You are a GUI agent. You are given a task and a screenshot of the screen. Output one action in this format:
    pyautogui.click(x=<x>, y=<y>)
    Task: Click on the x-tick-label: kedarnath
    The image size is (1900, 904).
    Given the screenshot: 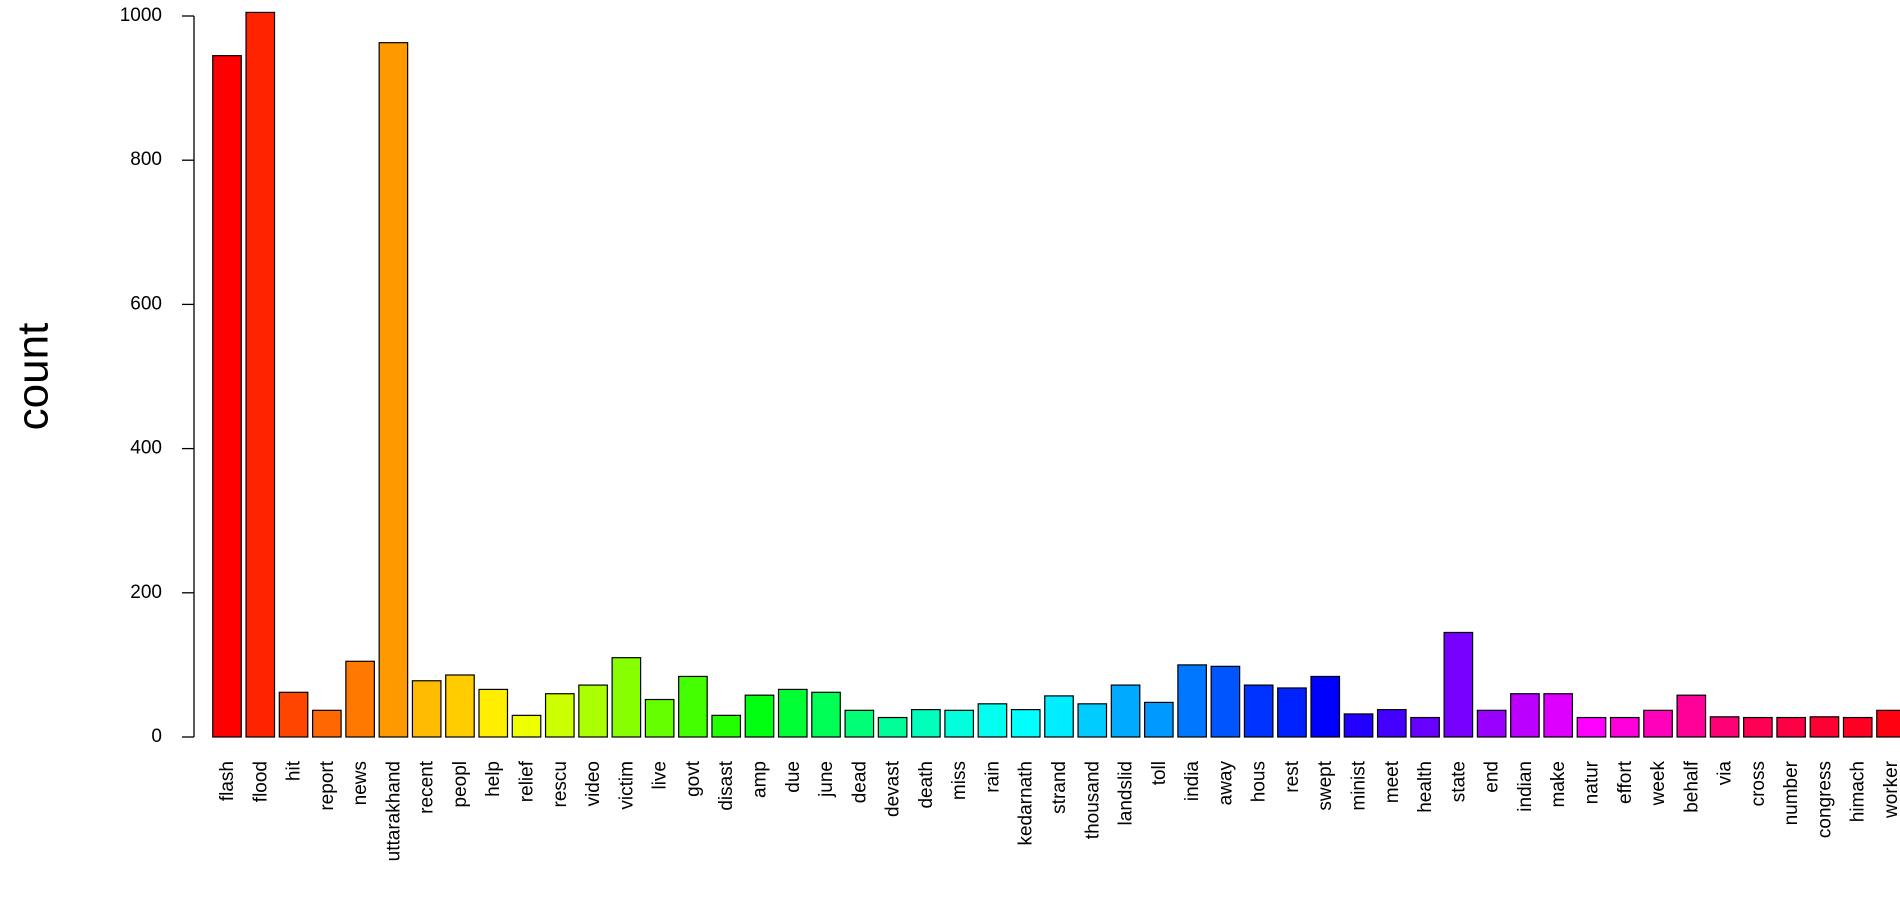 What is the action you would take?
    pyautogui.click(x=1026, y=803)
    